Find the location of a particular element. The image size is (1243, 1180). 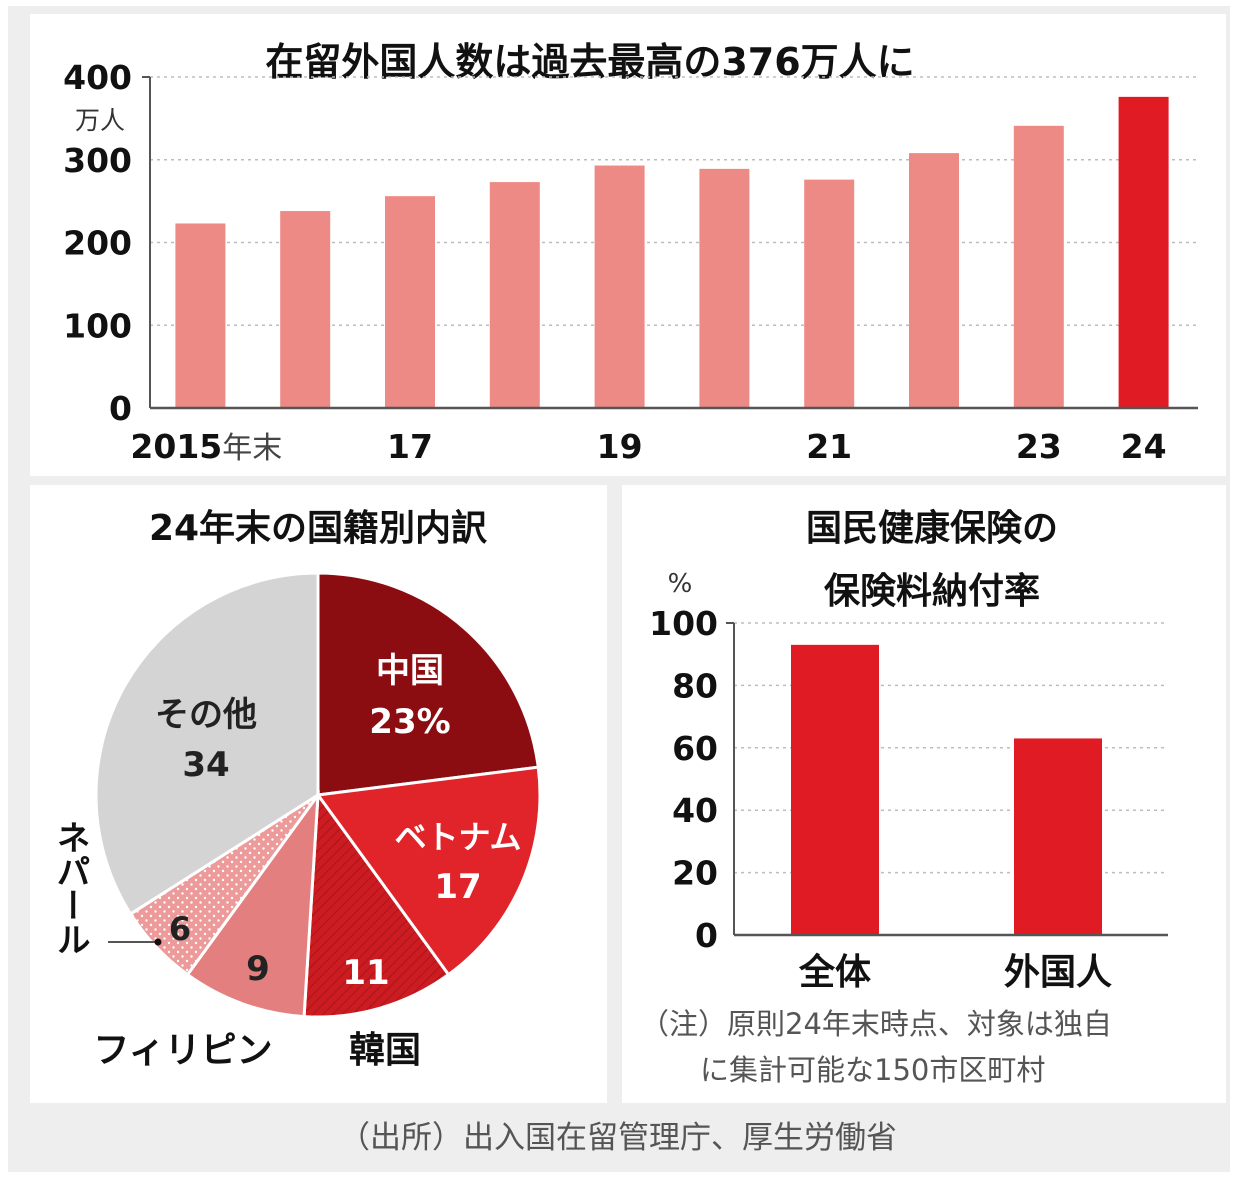

chart1-x-tick-label: 21 is located at coordinates (829, 446).